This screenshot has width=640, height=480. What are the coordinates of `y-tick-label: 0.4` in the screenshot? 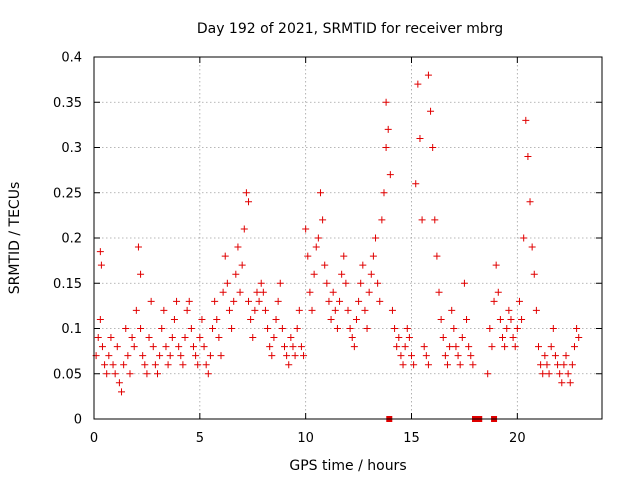 It's located at (71, 58).